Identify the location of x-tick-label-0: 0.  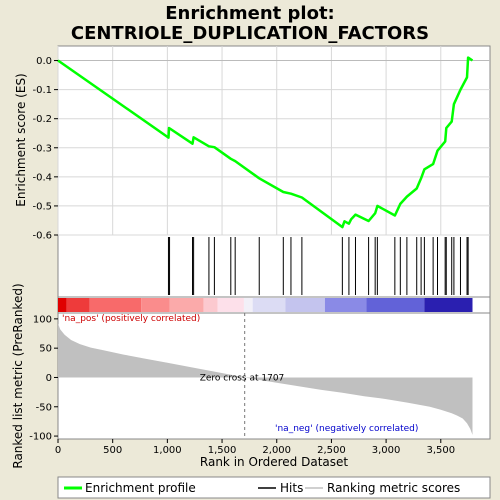
(58, 450).